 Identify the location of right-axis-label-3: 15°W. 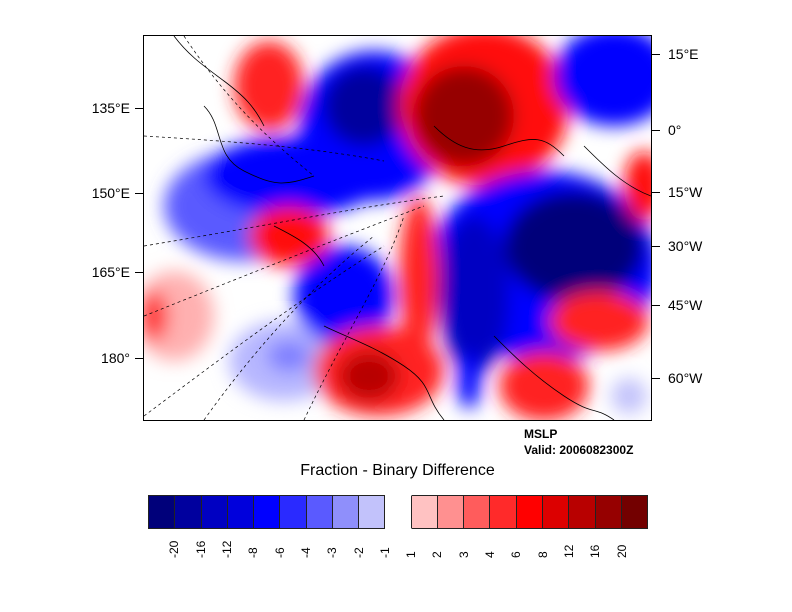
(685, 192).